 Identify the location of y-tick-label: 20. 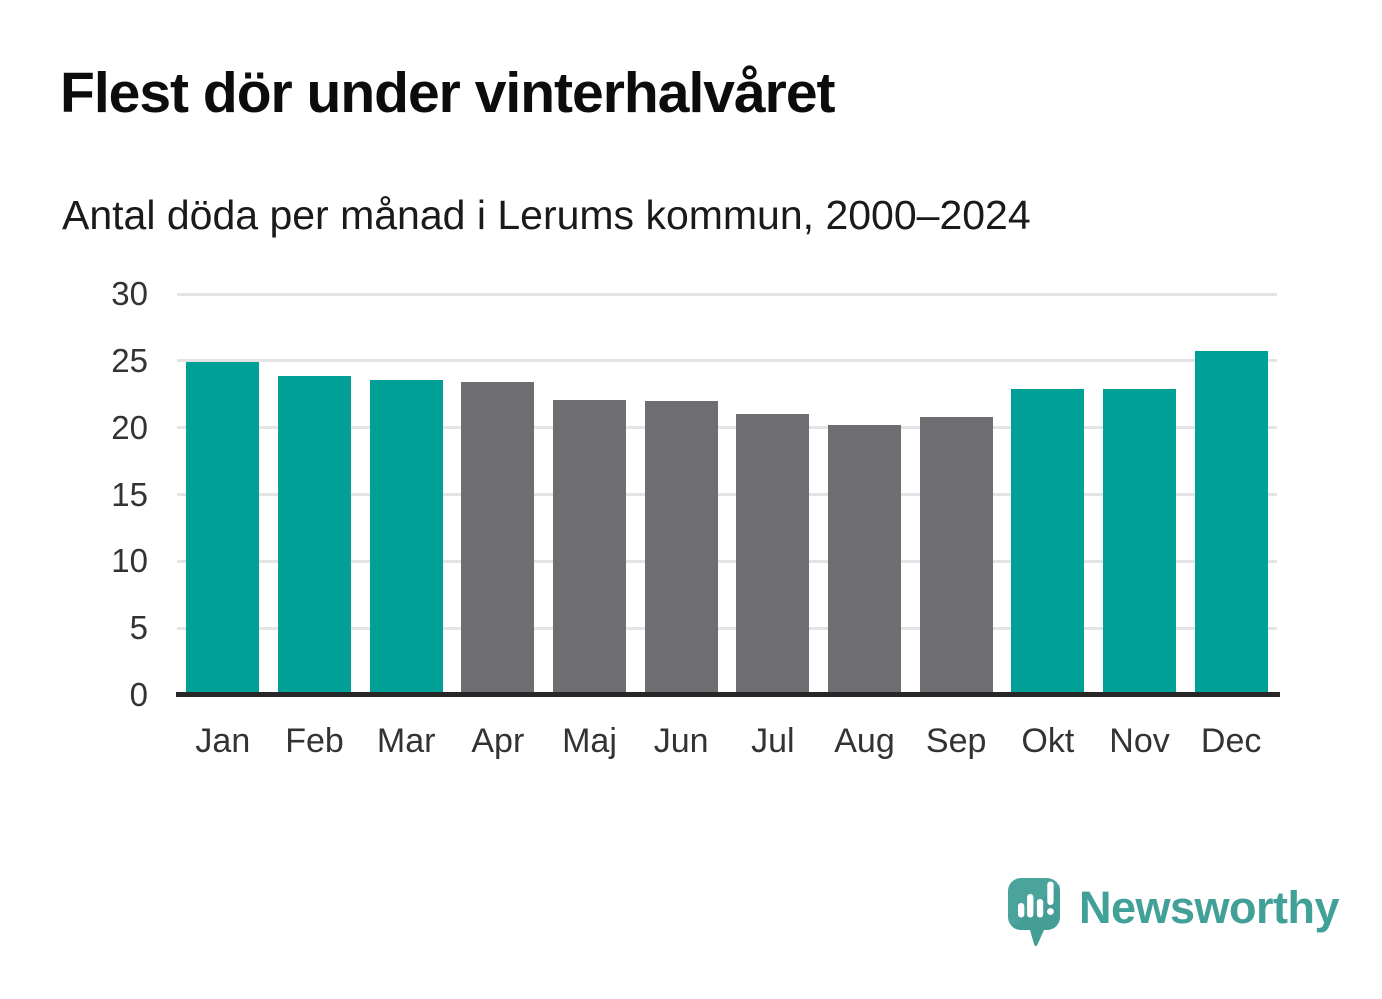
(129, 427).